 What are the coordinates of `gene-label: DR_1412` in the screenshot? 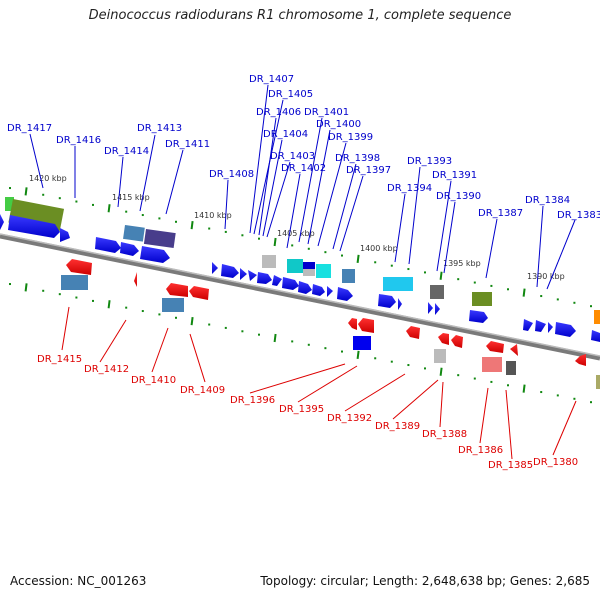 It's located at (106, 369).